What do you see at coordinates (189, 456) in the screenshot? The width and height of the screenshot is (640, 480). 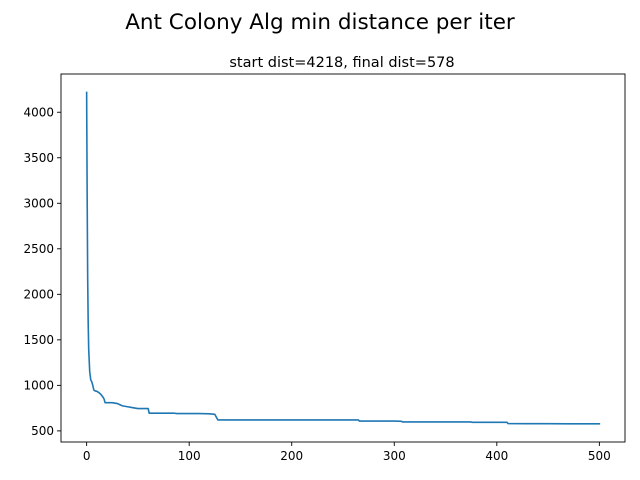 I see `x-tick-label: 100` at bounding box center [189, 456].